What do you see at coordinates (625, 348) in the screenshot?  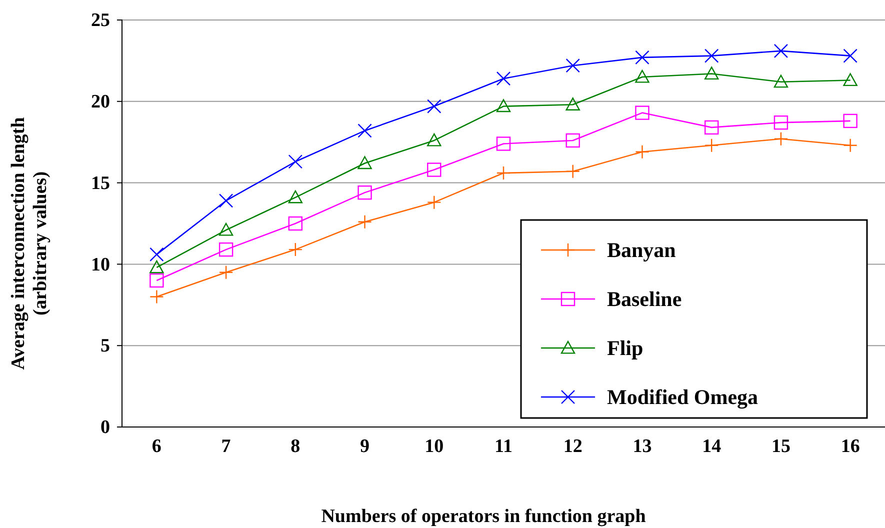 I see `legend-label: Flip` at bounding box center [625, 348].